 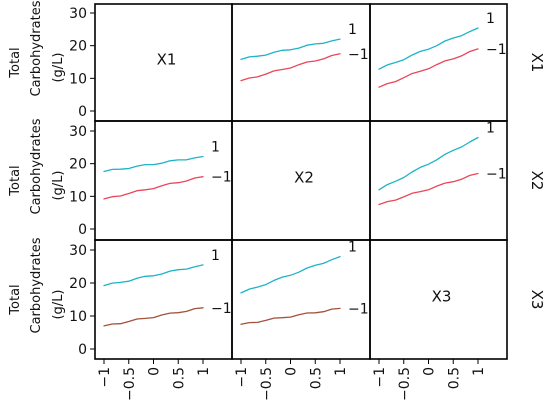 What do you see at coordinates (301, 299) in the screenshot?
I see `panel-border-r2-c1` at bounding box center [301, 299].